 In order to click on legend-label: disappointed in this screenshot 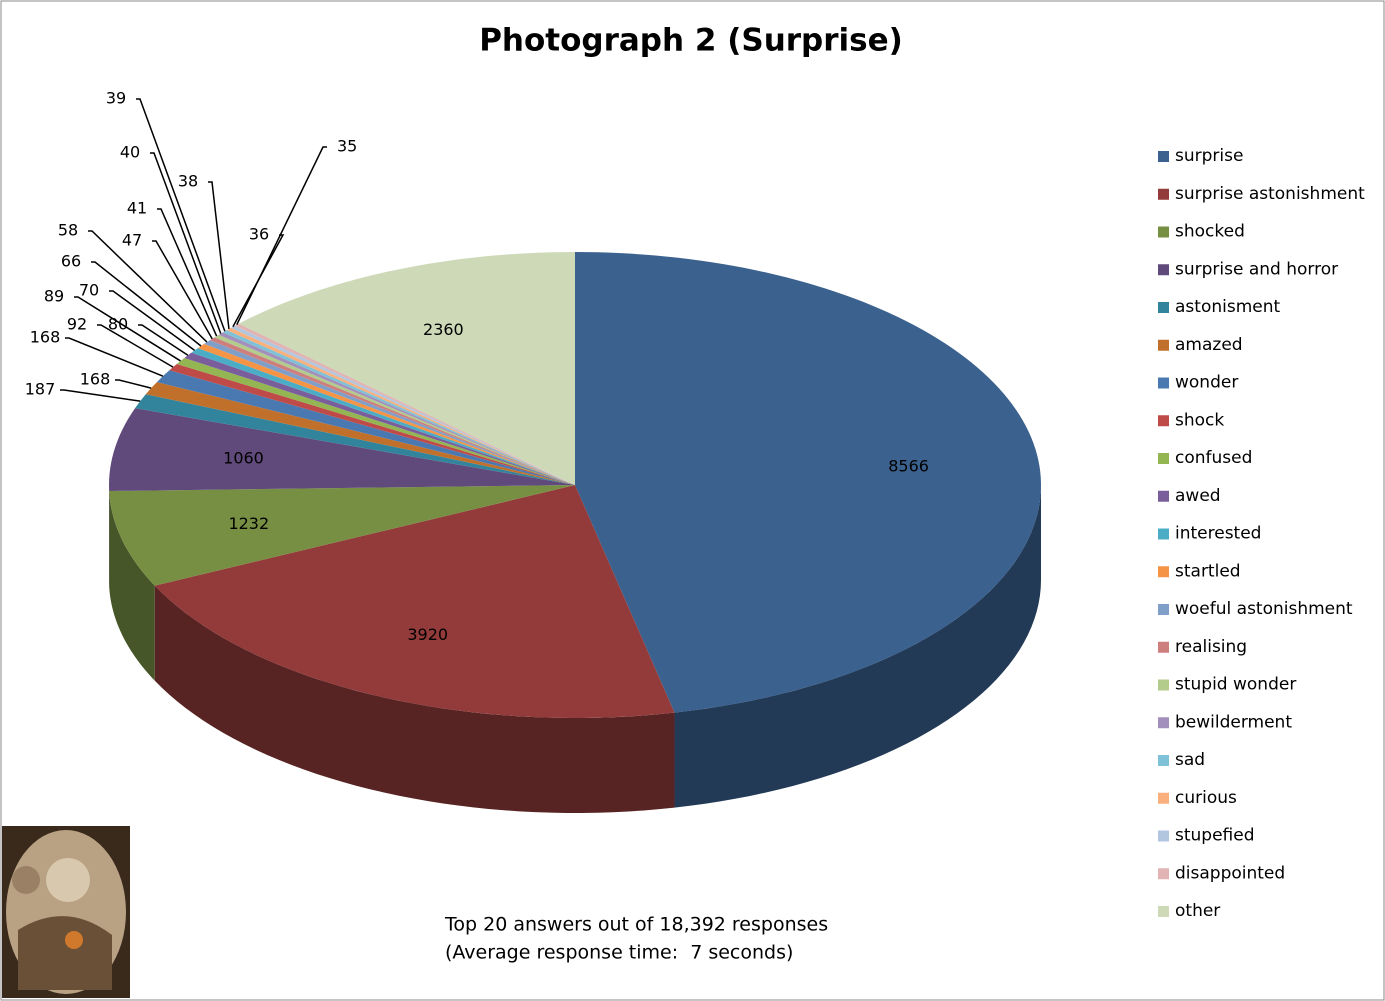, I will do `click(1230, 873)`.